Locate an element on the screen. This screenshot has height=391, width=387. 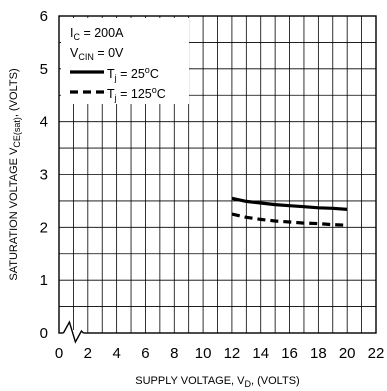
condition-ic-main: I is located at coordinates (71, 33).